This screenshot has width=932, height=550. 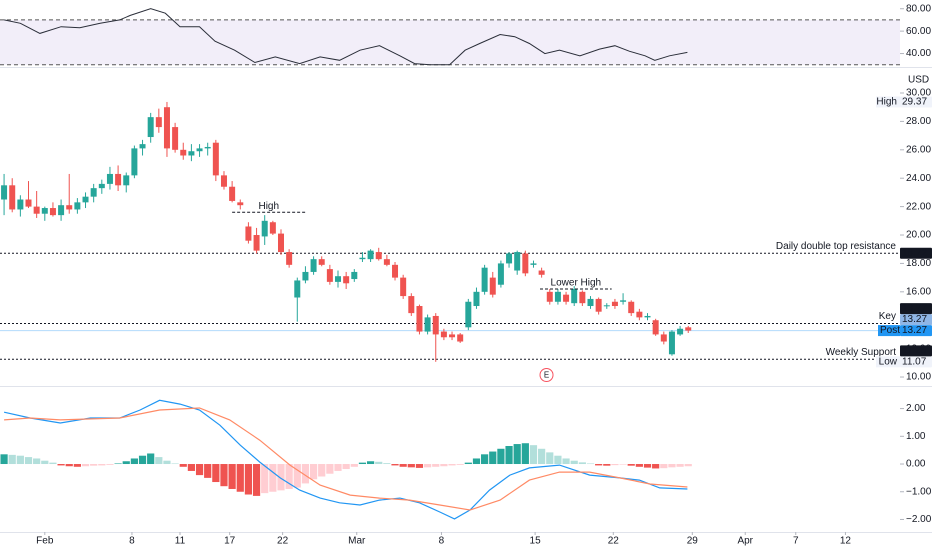 What do you see at coordinates (918, 80) in the screenshot?
I see `currency: USD` at bounding box center [918, 80].